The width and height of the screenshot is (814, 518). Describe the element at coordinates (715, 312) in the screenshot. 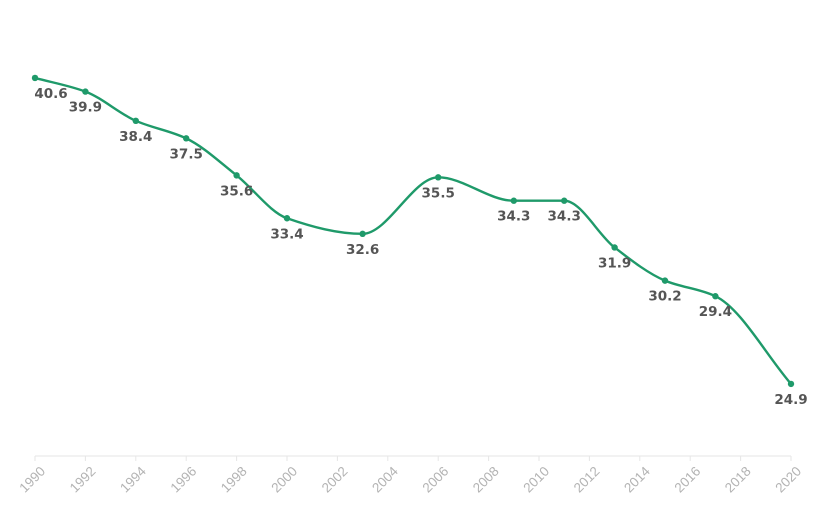

I see `data-label: 29.4` at that location.